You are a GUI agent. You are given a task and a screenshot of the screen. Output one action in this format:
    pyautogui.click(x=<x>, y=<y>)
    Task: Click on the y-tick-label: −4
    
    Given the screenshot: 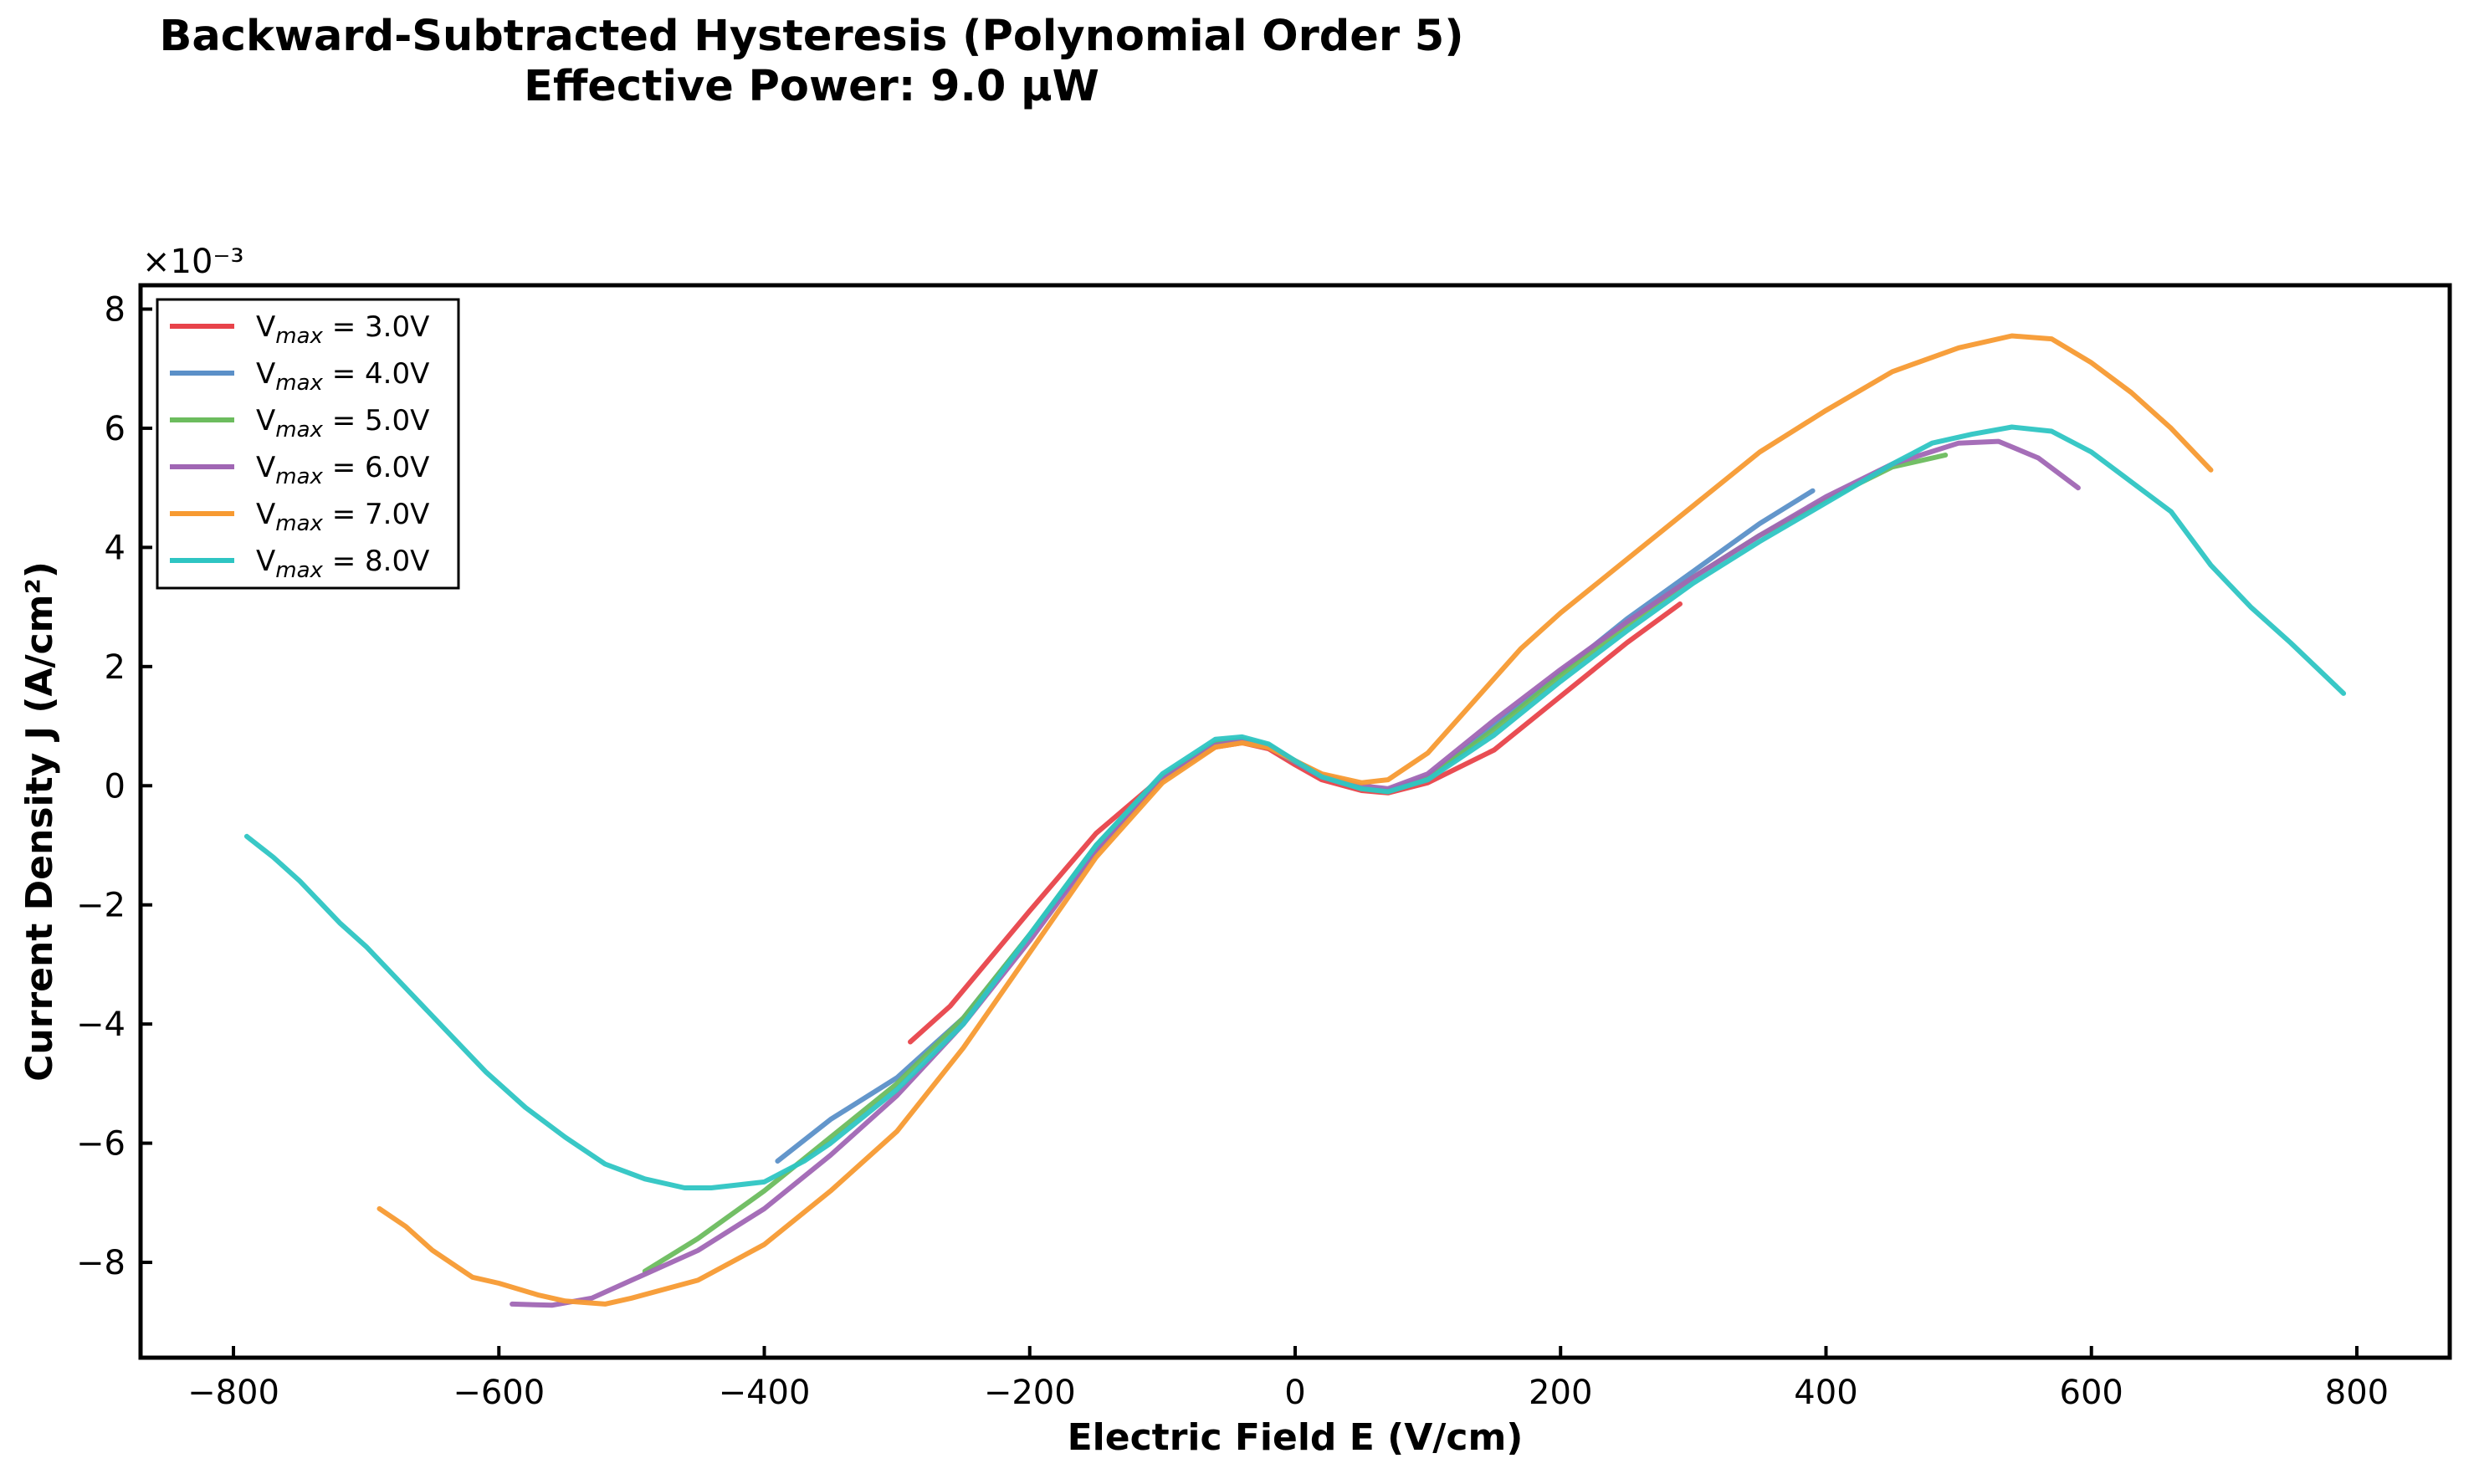 What is the action you would take?
    pyautogui.click(x=100, y=1025)
    